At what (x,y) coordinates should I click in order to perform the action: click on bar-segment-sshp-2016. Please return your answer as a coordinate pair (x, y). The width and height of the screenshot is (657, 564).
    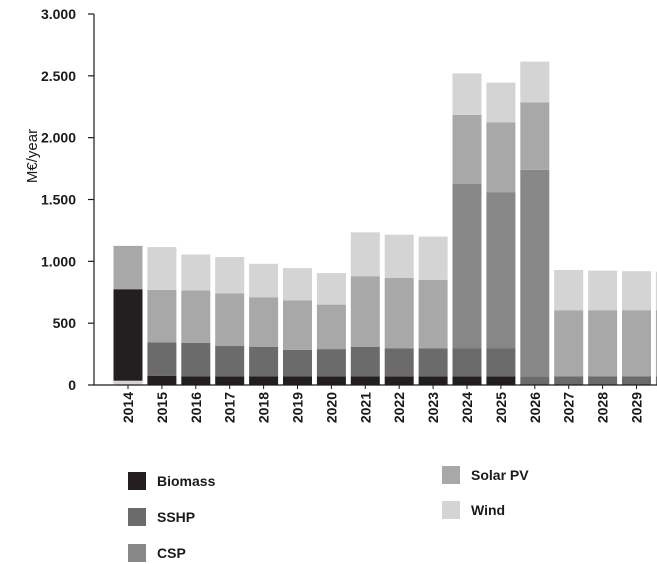
    Looking at the image, I should click on (196, 360).